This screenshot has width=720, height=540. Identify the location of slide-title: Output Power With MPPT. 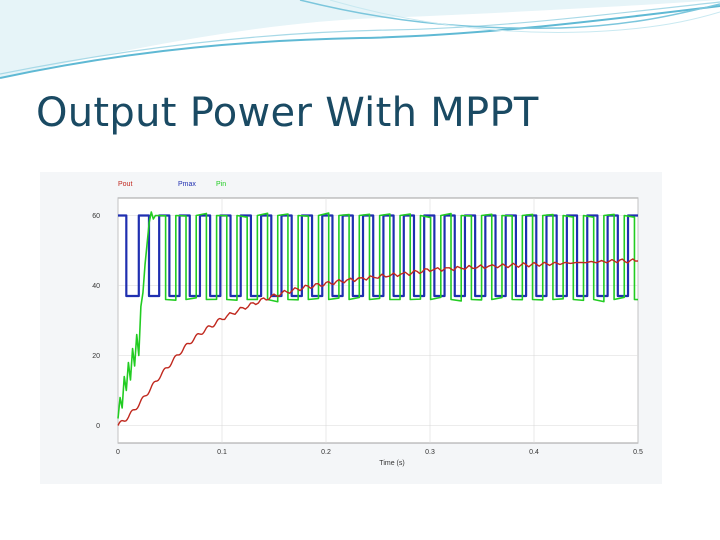
(287, 113).